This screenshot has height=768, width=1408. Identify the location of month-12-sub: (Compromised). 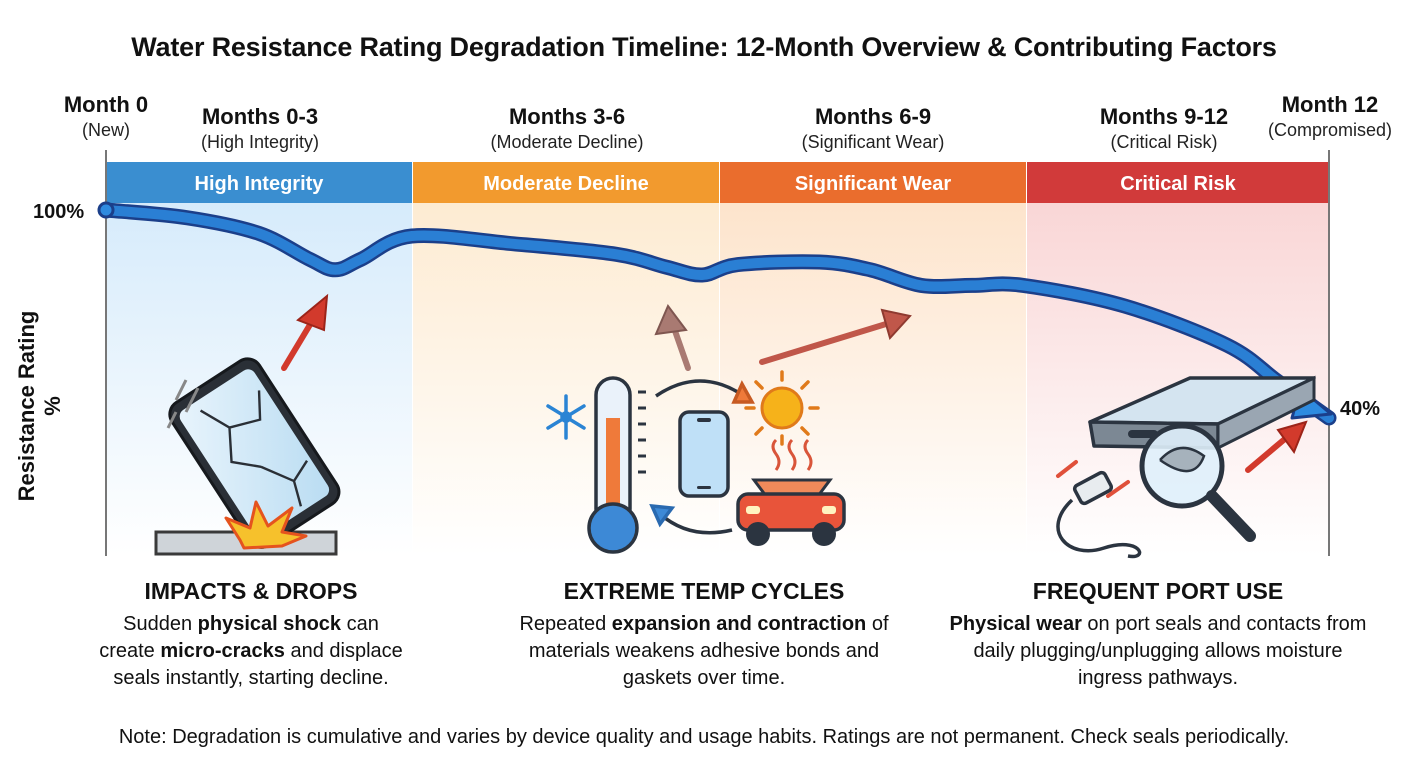
(1330, 130).